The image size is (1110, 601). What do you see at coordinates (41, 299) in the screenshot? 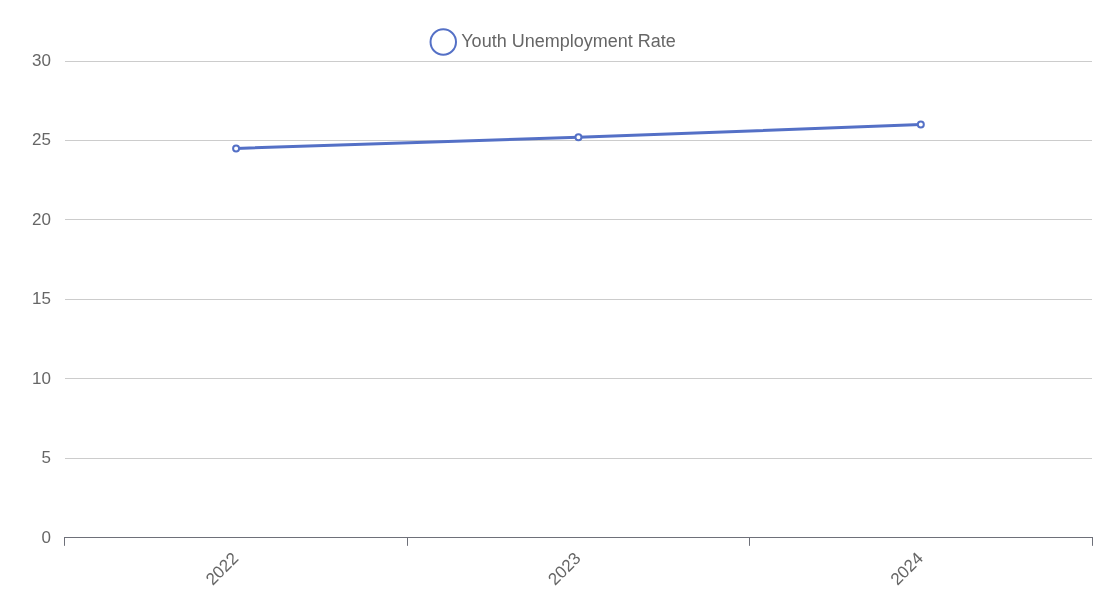
I see `y-tick-label: 15` at bounding box center [41, 299].